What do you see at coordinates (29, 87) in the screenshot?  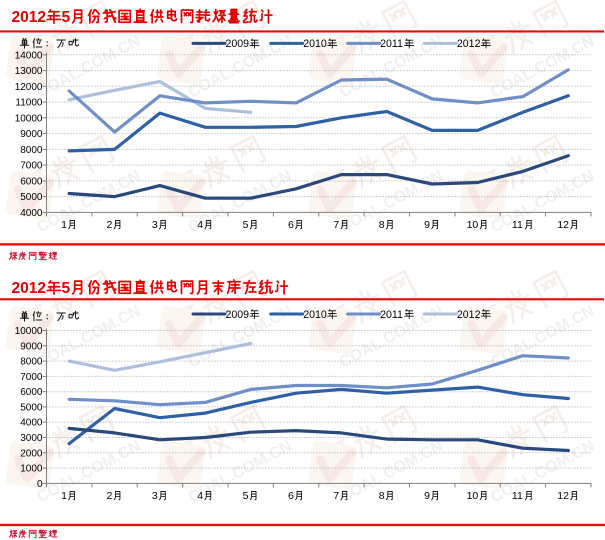 I see `svg-text: 12000` at bounding box center [29, 87].